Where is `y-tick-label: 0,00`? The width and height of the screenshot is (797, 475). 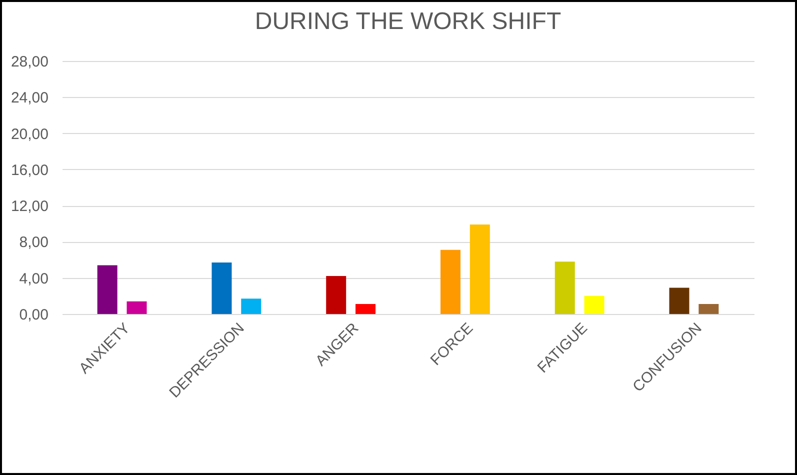 y-tick-label: 0,00 is located at coordinates (33, 315).